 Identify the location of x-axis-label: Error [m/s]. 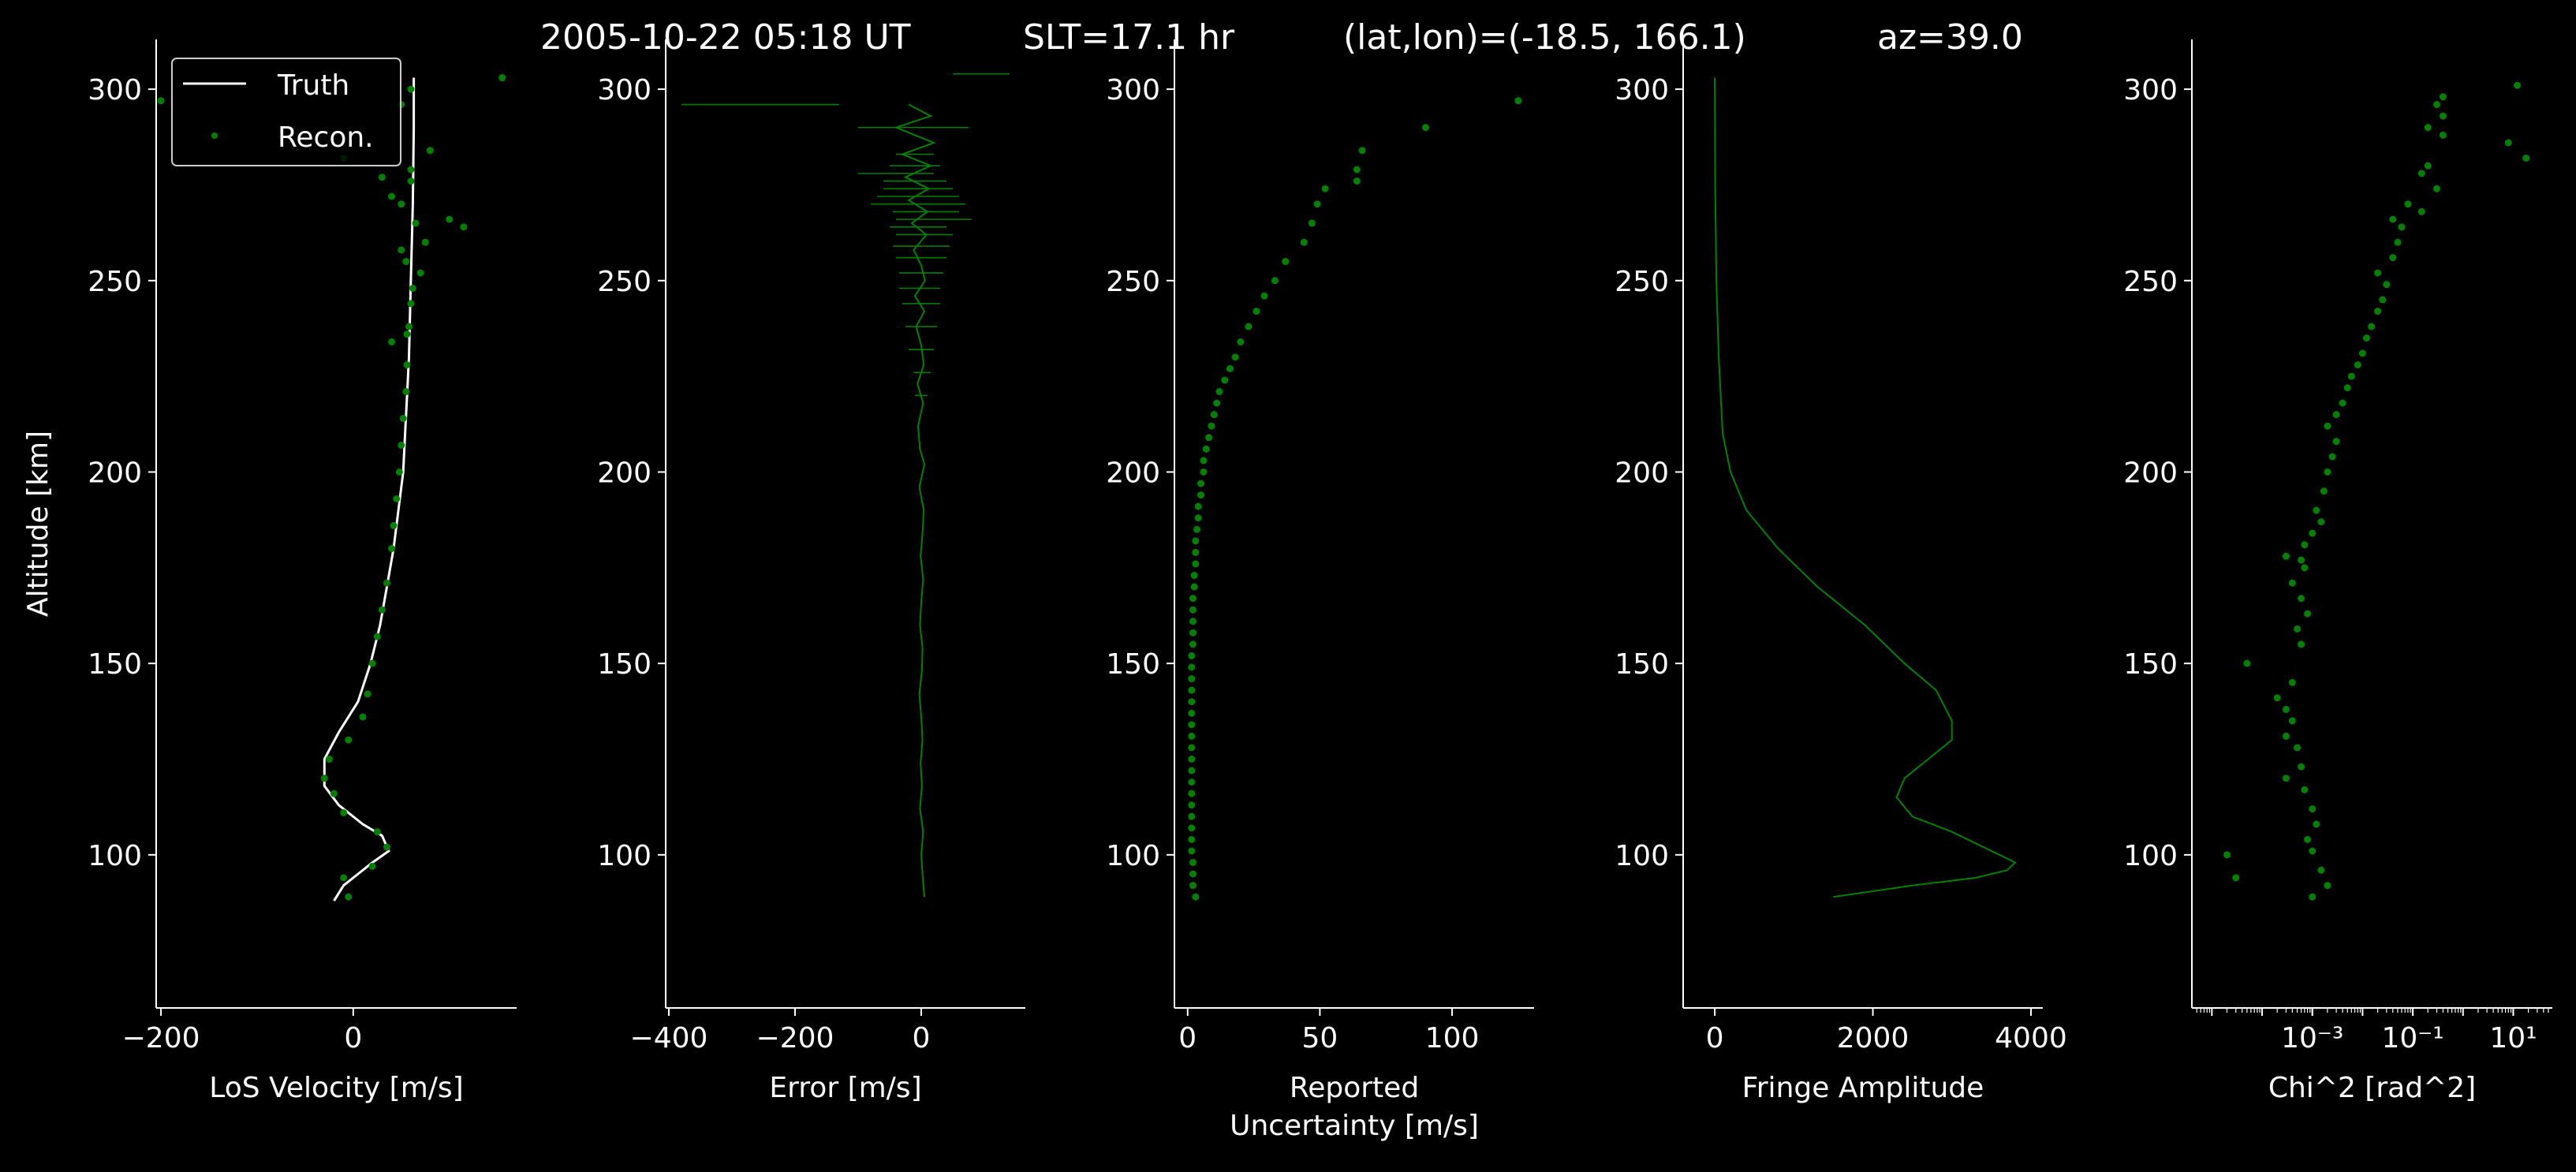
(845, 1088).